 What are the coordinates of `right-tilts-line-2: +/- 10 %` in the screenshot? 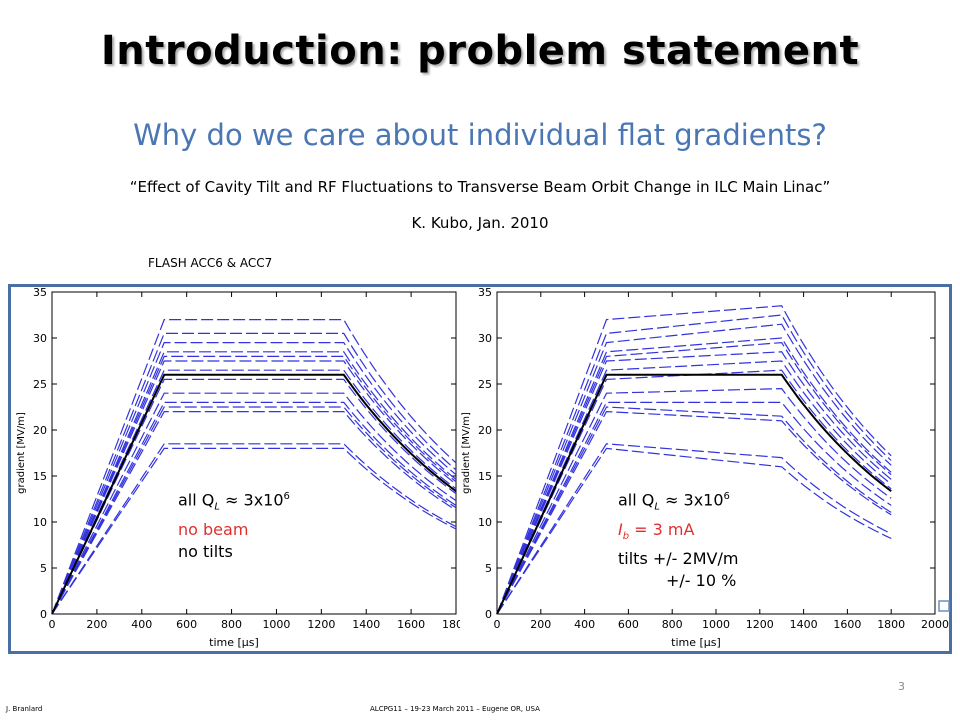 It's located at (701, 580).